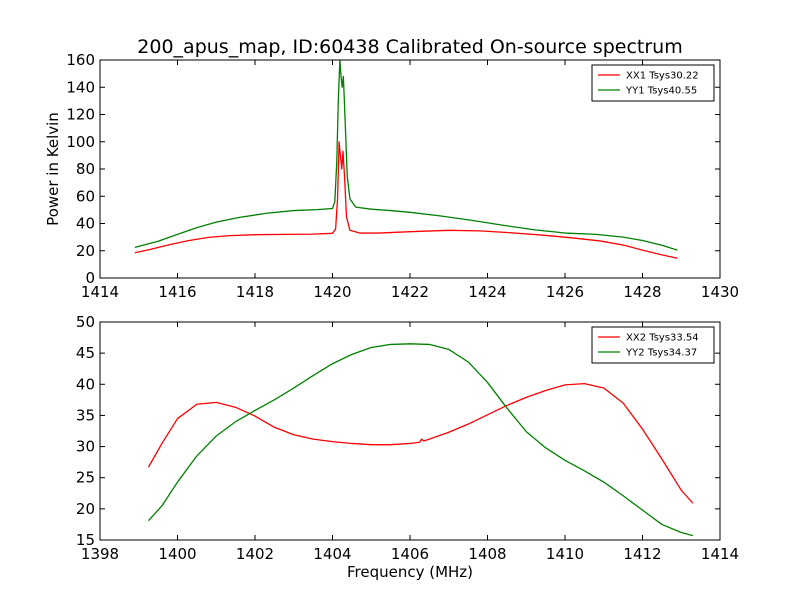  Describe the element at coordinates (662, 76) in the screenshot. I see `legend-label-1: XX1 Tsys30.22` at that location.